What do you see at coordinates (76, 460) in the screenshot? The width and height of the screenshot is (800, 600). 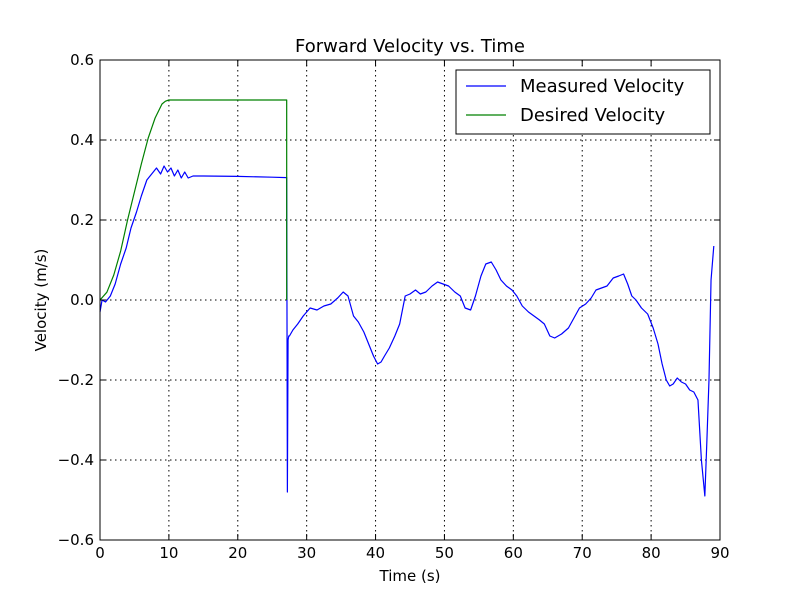 I see `y-tick-label: −0.4` at bounding box center [76, 460].